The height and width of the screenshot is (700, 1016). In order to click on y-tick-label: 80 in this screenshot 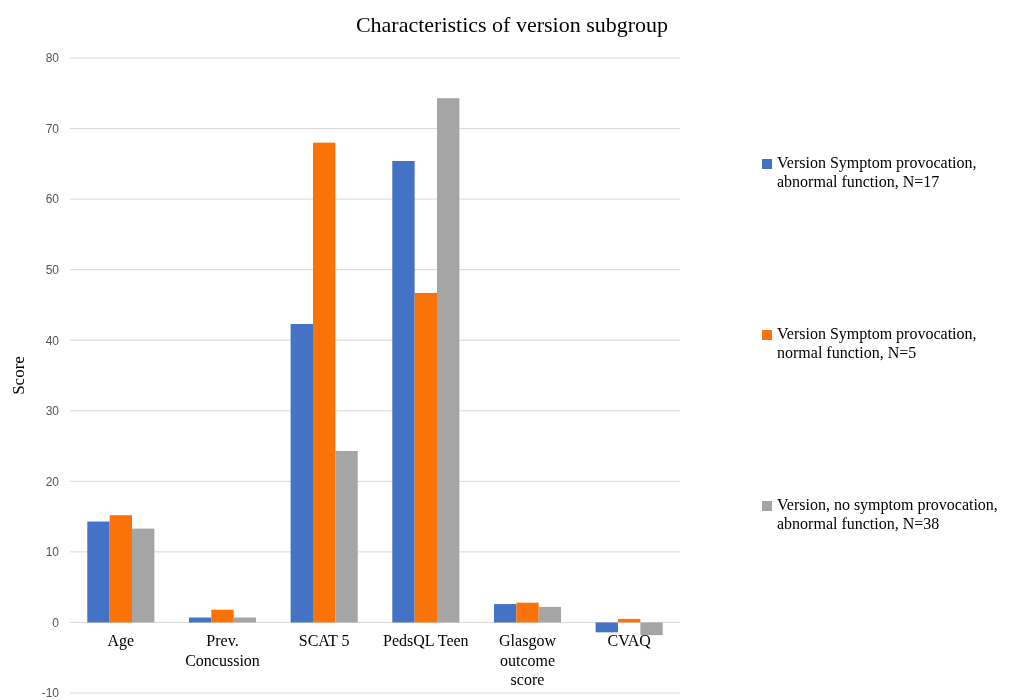, I will do `click(52, 58)`.